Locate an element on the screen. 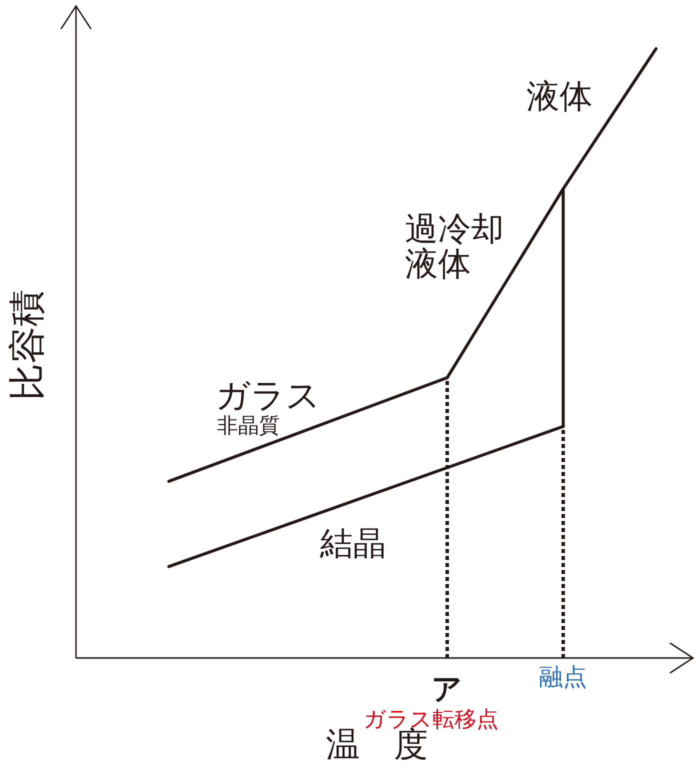 This screenshot has width=698, height=783. y-axis-title: 比容積 is located at coordinates (27, 345).